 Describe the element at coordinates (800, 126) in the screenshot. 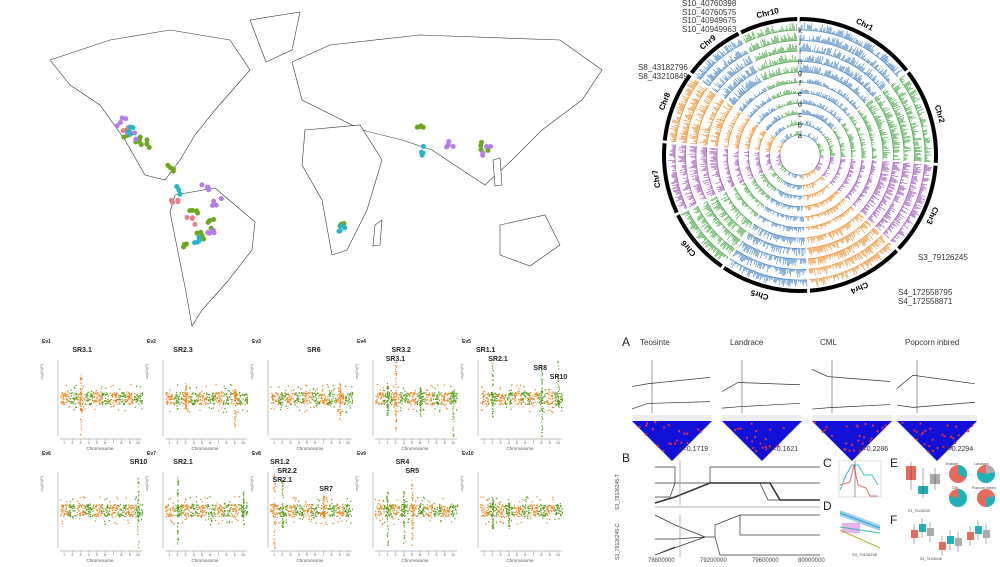

I see `track-label: b` at that location.